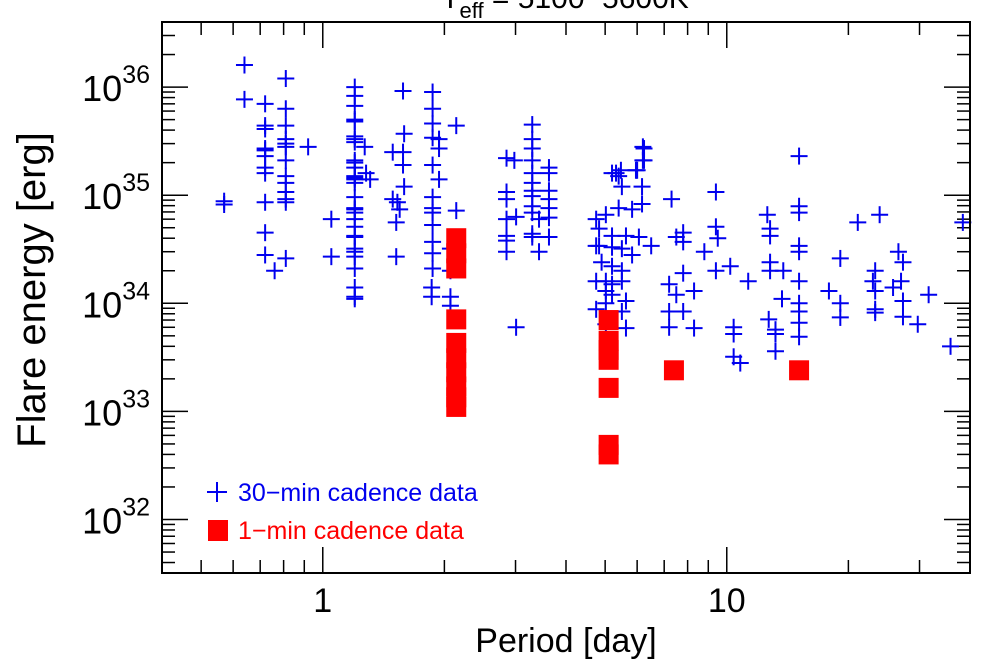  Describe the element at coordinates (136, 75) in the screenshot. I see `y-tick-label-exponent: 36` at that location.